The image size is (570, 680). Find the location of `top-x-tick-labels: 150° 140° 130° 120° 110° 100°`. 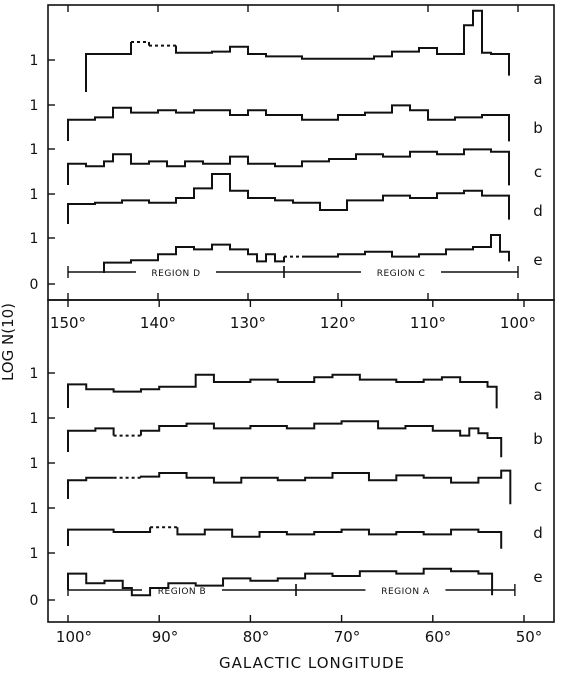

top-x-tick-labels: 150° 140° 130° 120° 110° 100° is located at coordinates (293, 323).